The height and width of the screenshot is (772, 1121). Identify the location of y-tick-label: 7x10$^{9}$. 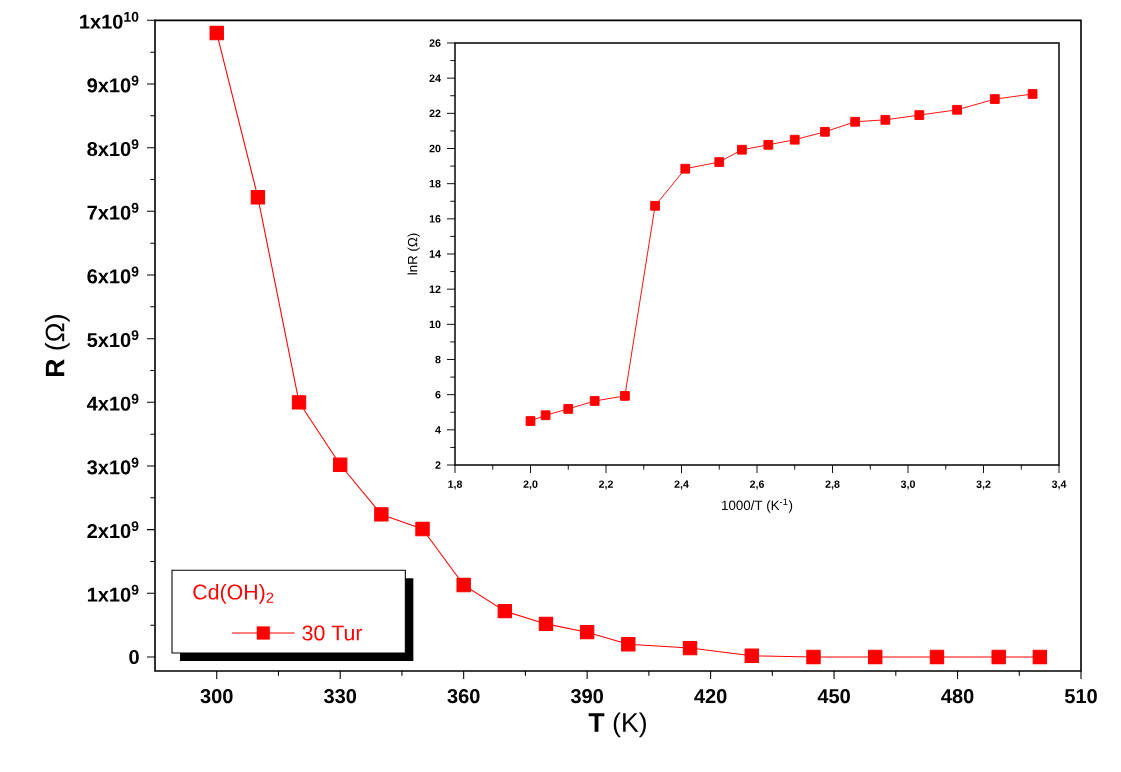
(113, 211).